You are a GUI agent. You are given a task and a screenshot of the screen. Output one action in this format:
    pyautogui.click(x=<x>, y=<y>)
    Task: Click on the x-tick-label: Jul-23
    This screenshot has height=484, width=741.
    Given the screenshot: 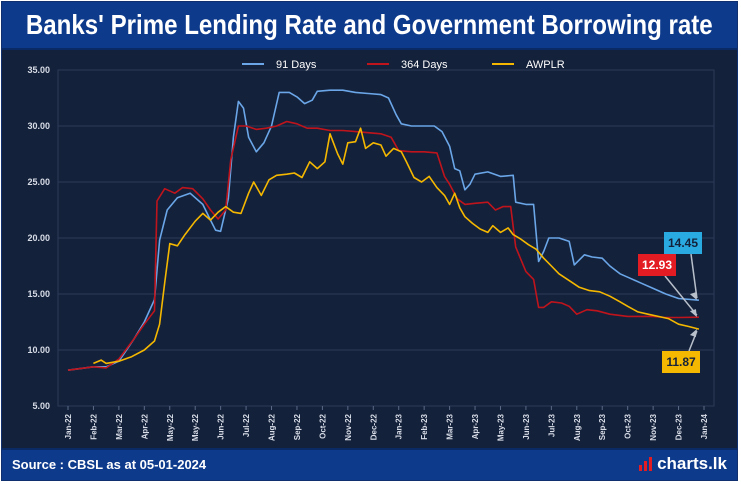 What is the action you would take?
    pyautogui.click(x=551, y=425)
    